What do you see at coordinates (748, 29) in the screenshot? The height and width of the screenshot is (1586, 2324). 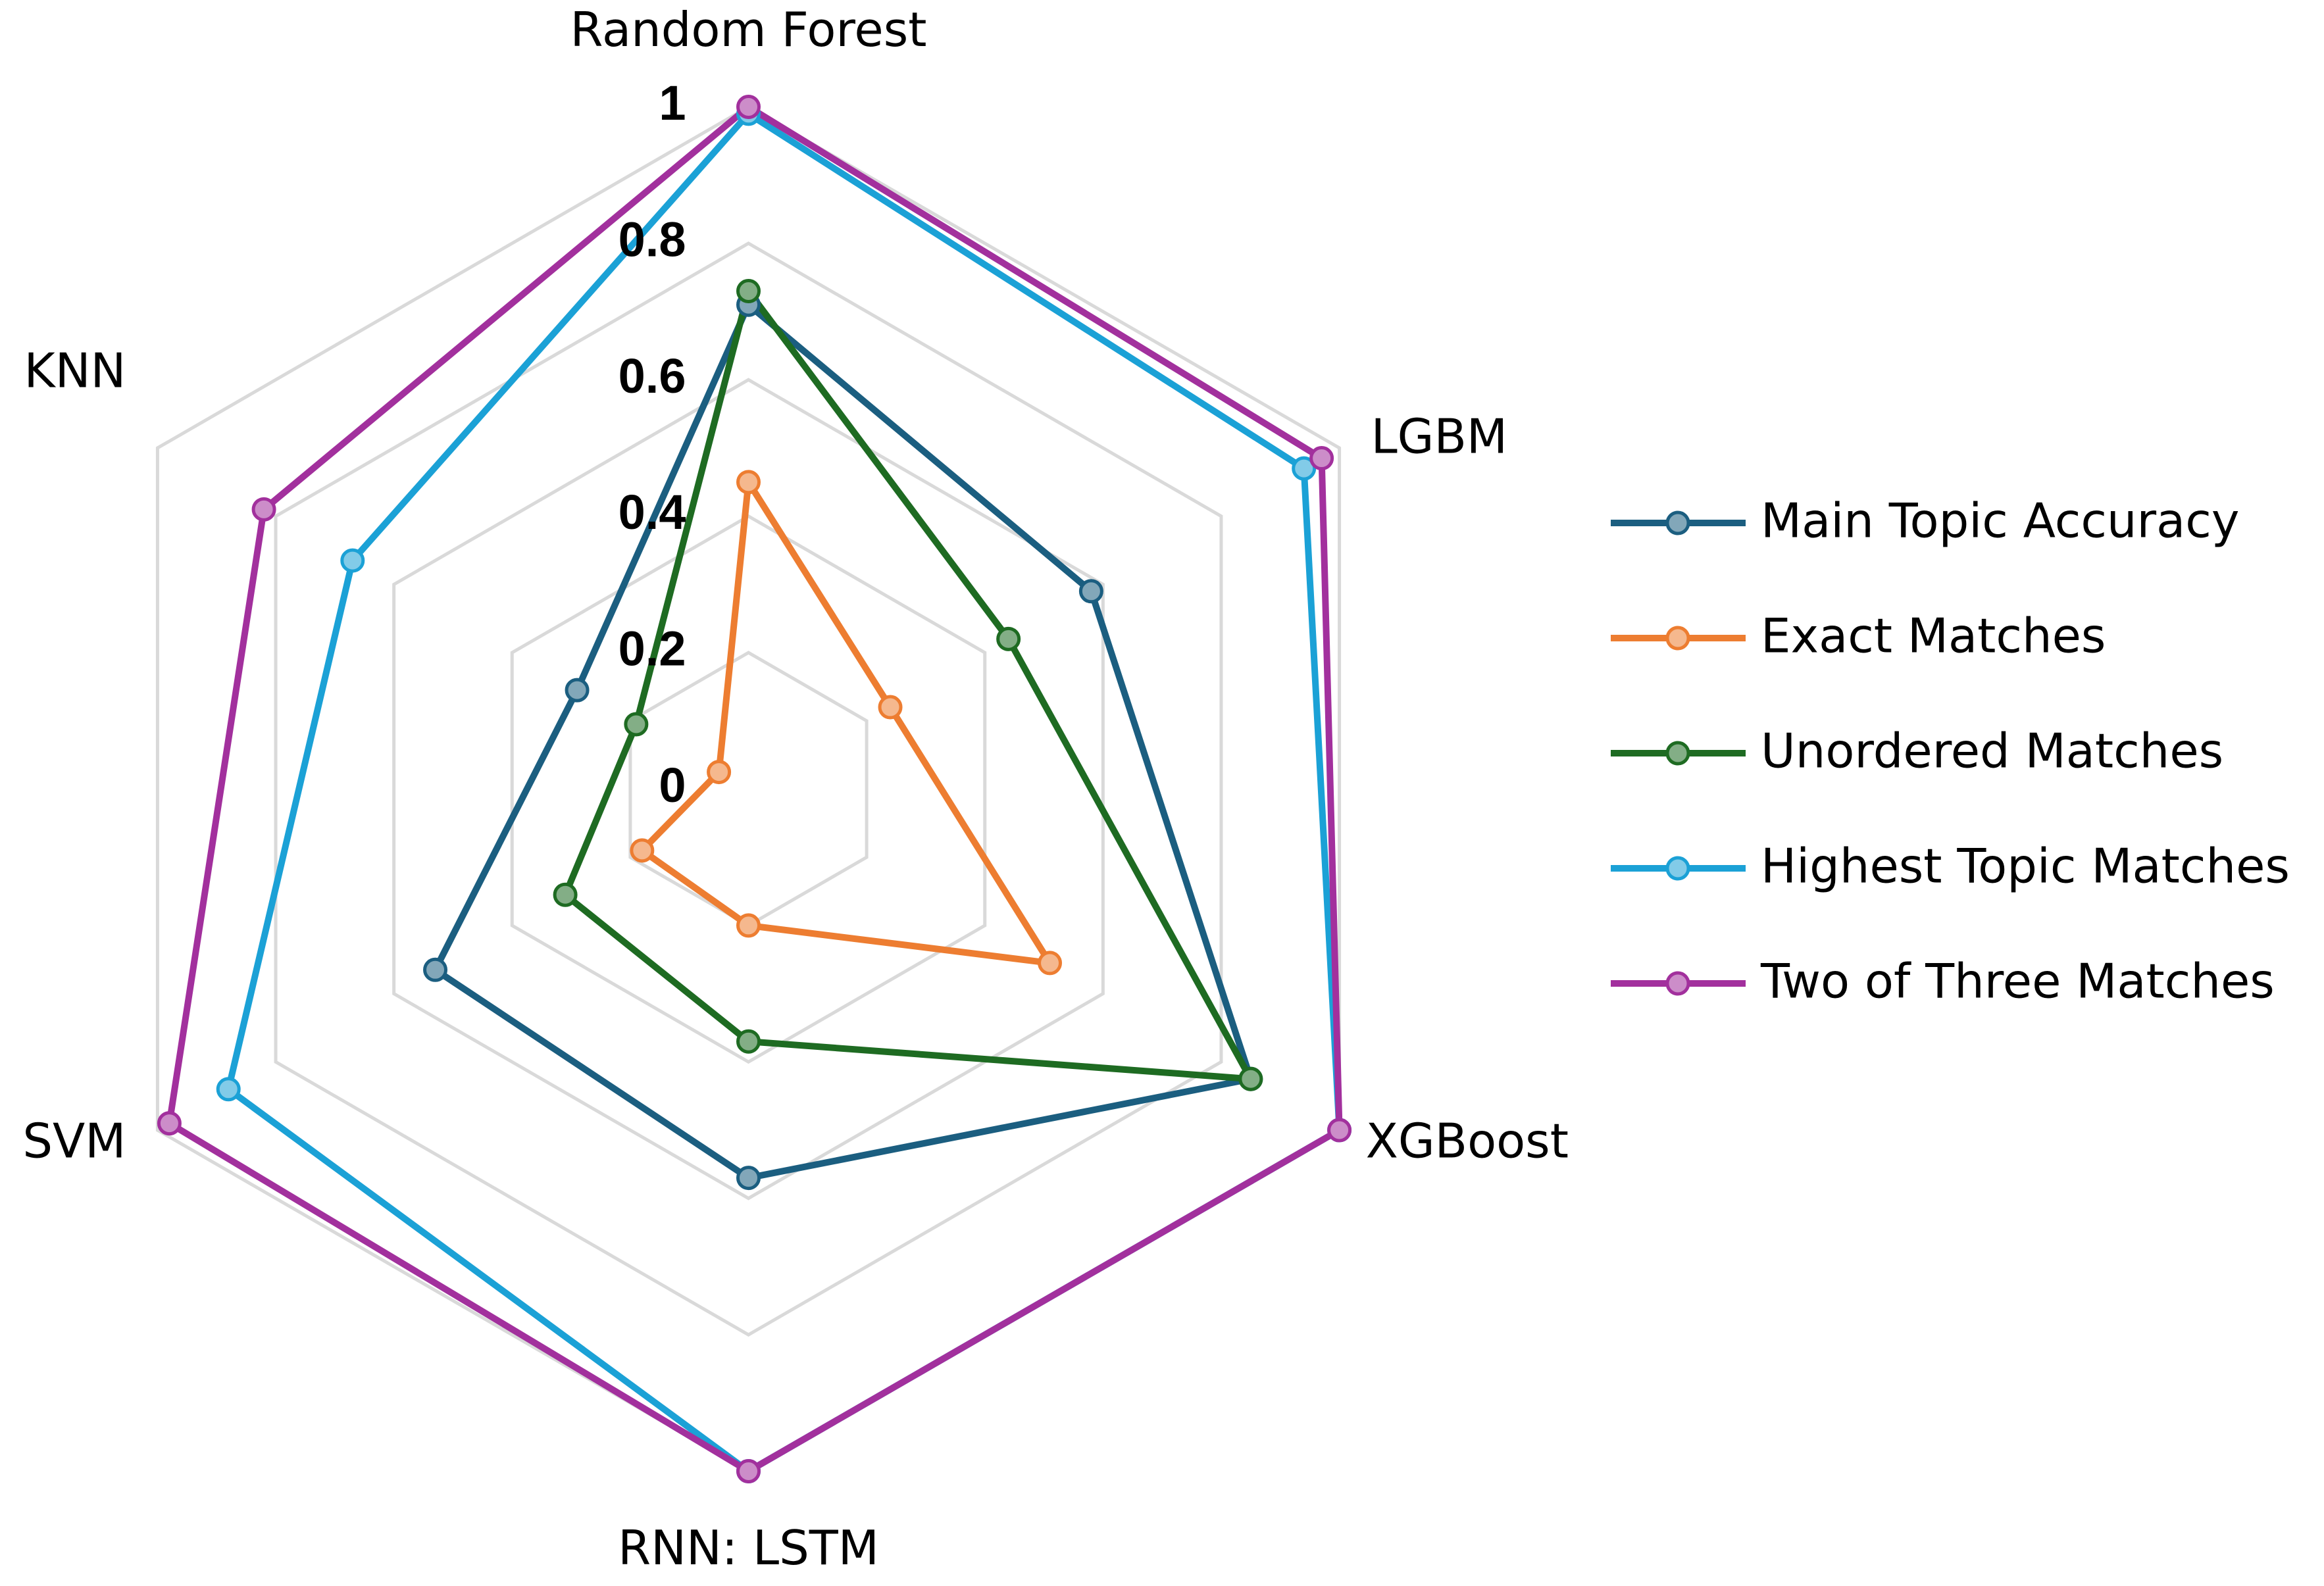 I see `category-label: Random Forest` at bounding box center [748, 29].